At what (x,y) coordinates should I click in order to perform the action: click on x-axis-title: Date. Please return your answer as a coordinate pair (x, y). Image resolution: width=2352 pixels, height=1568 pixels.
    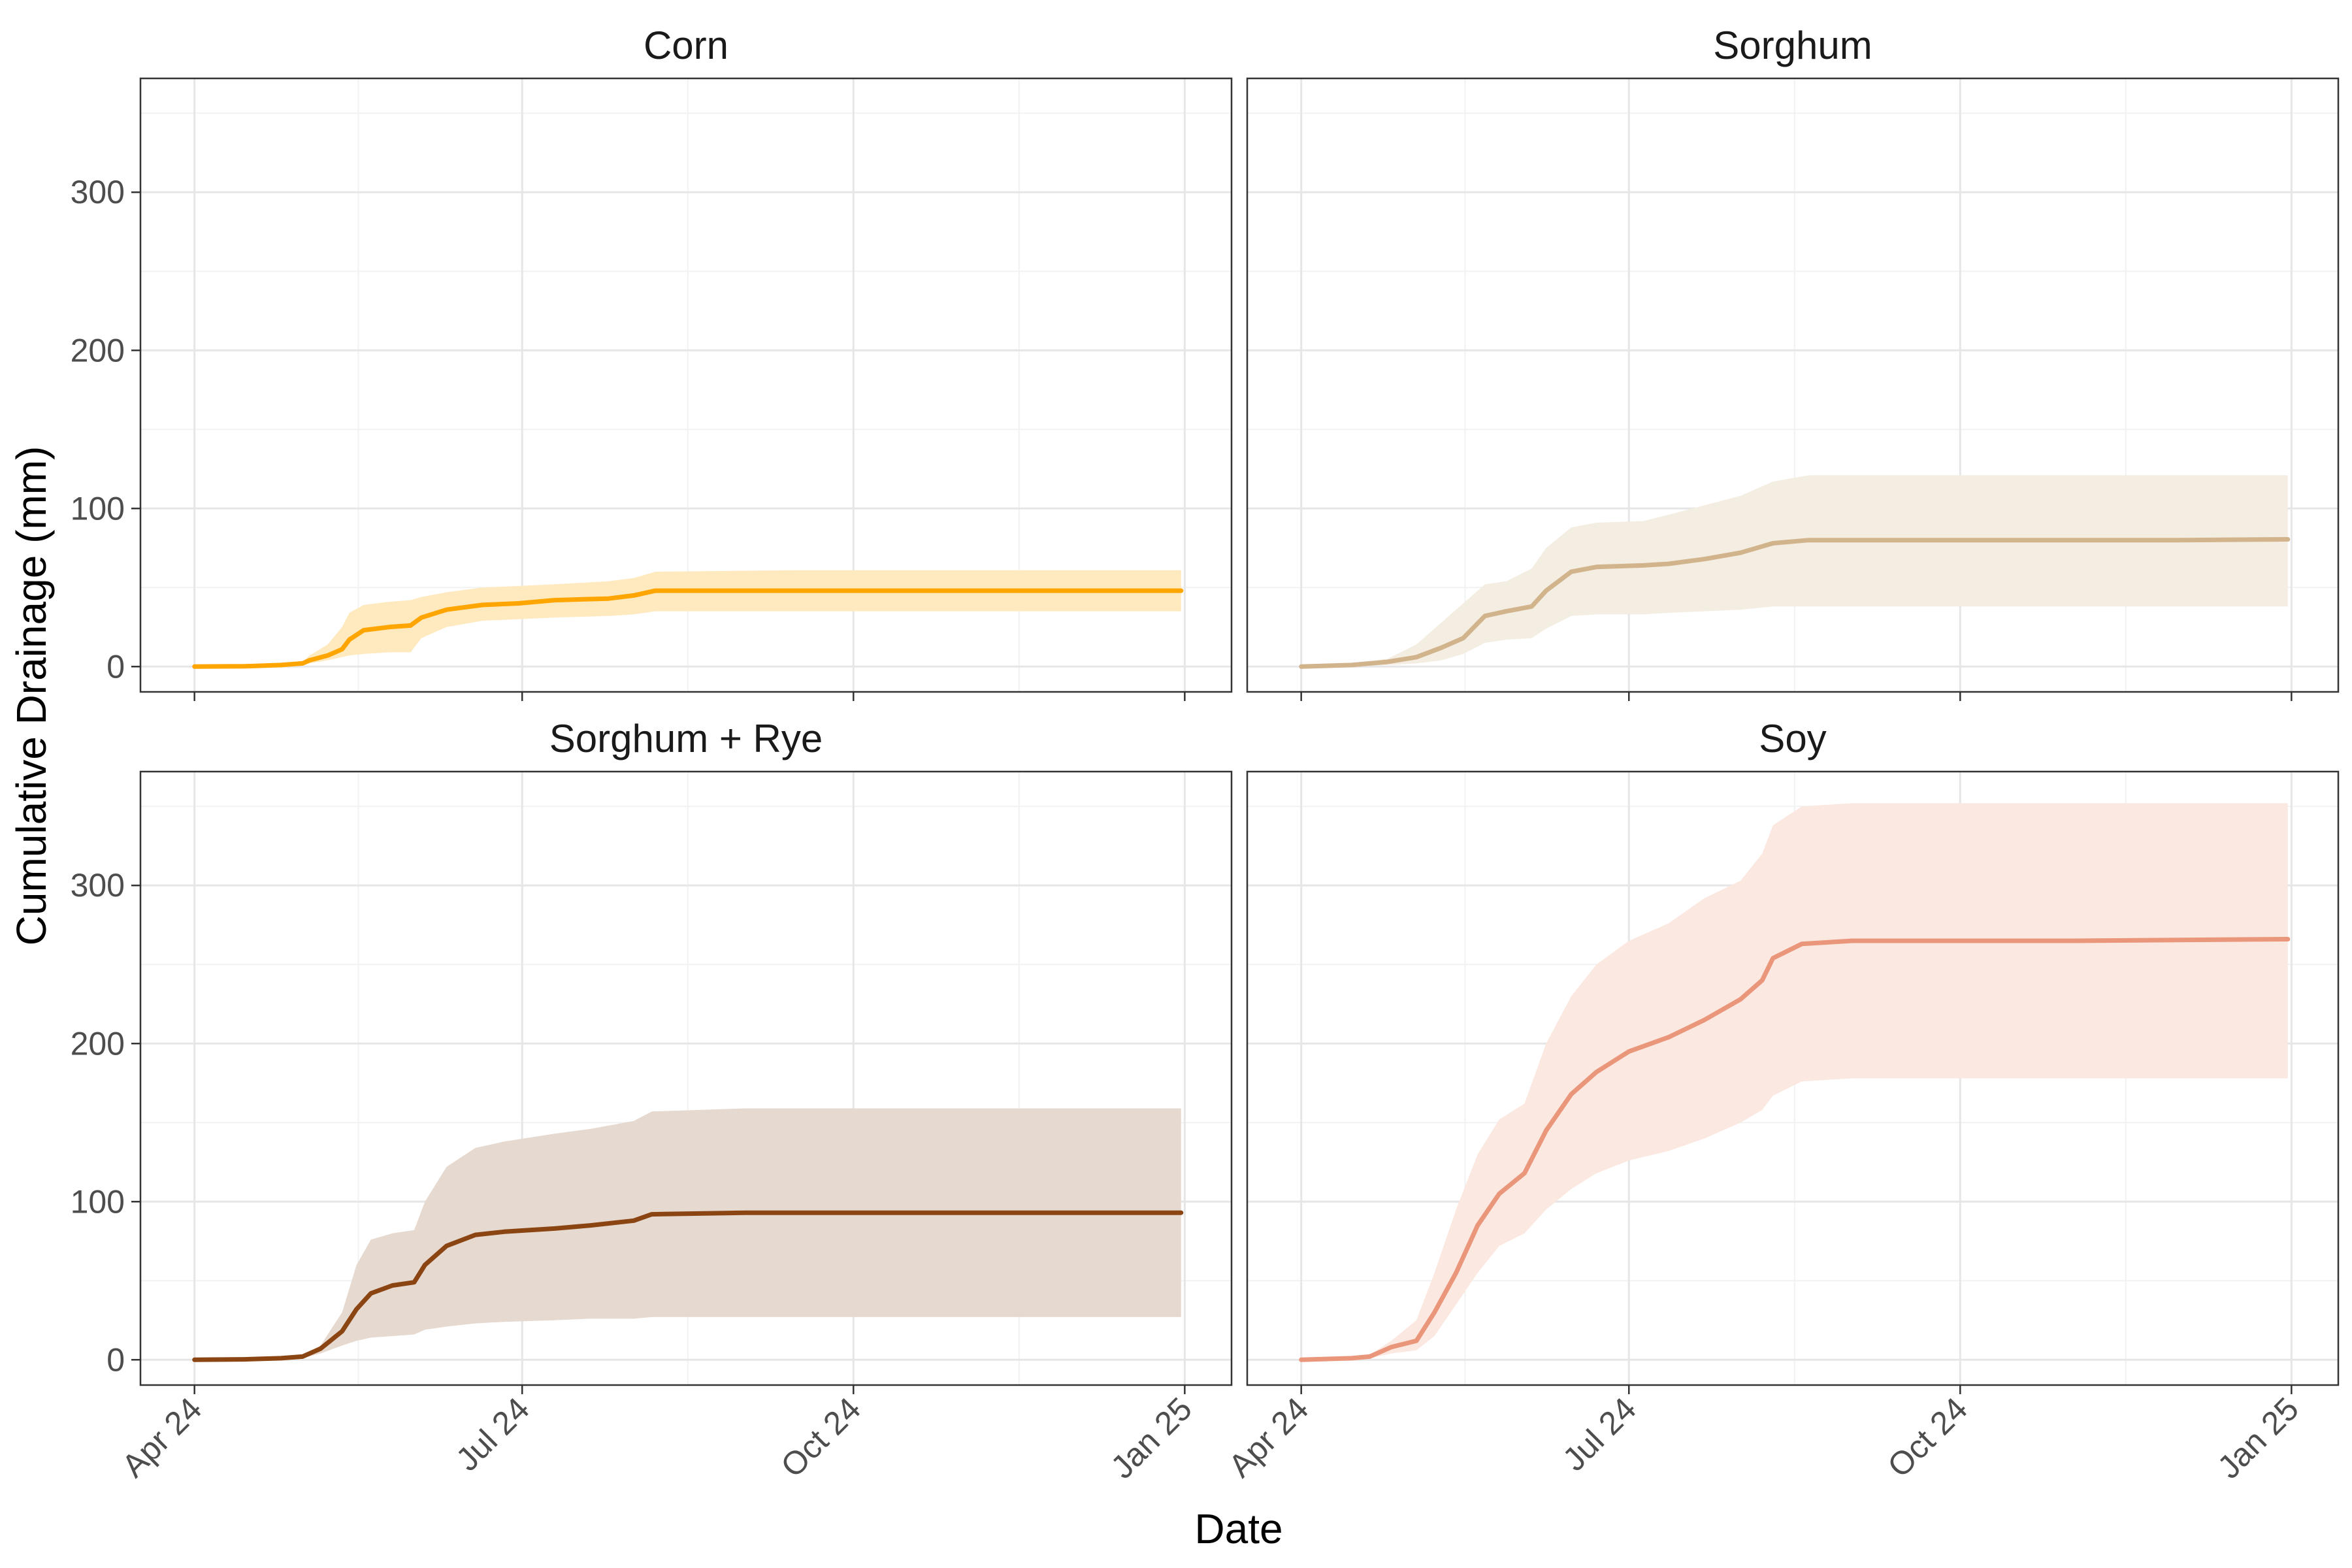
    Looking at the image, I should click on (1238, 1528).